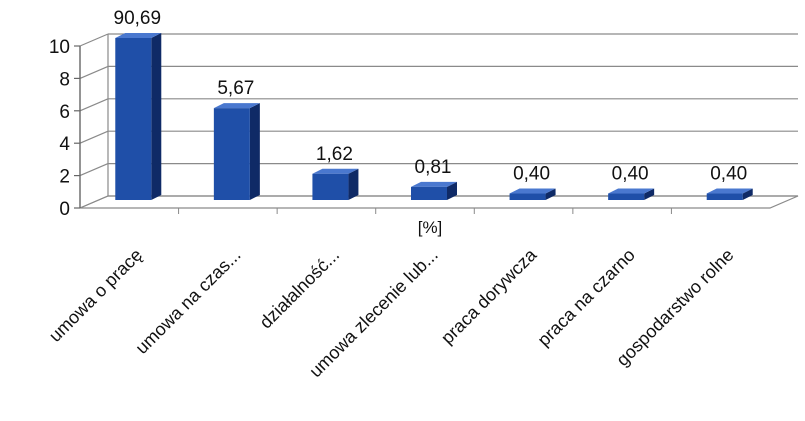  Describe the element at coordinates (95, 295) in the screenshot. I see `x-category-label-0: umowa o pracę` at that location.